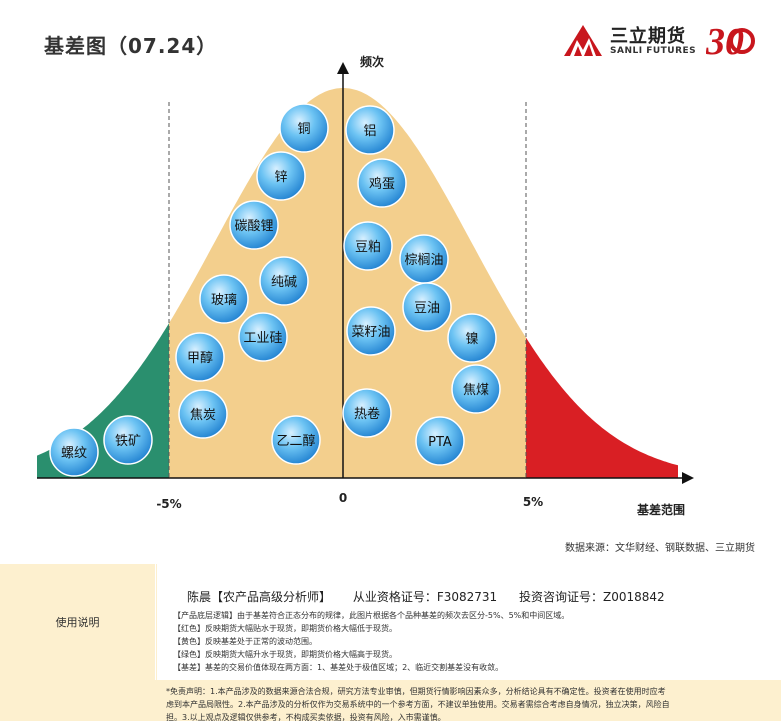 Image resolution: width=781 pixels, height=721 pixels. I want to click on data-point-bubble: 棕榈油, so click(424, 259).